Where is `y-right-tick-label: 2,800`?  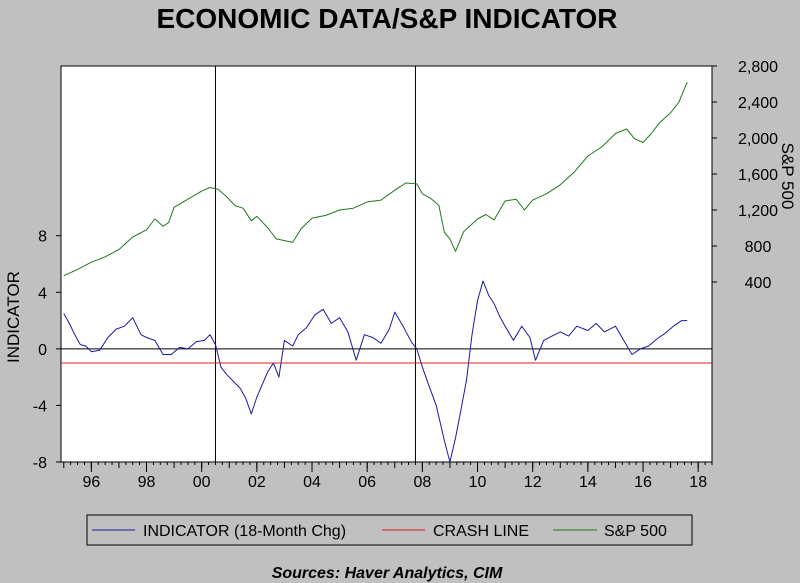 y-right-tick-label: 2,800 is located at coordinates (758, 67).